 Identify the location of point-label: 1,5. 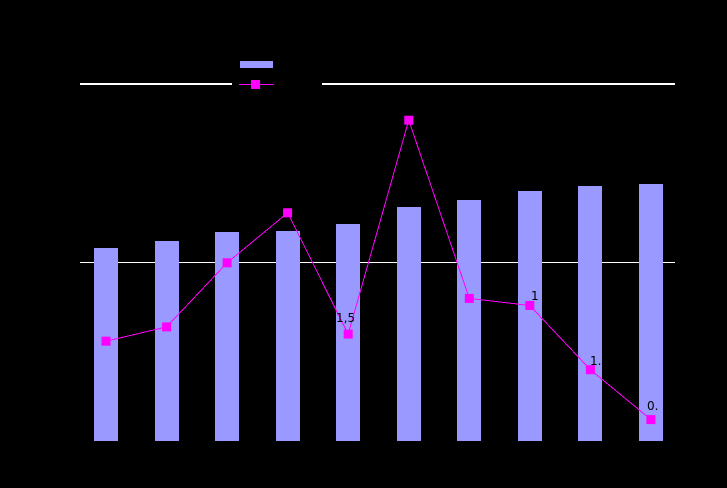
(346, 318).